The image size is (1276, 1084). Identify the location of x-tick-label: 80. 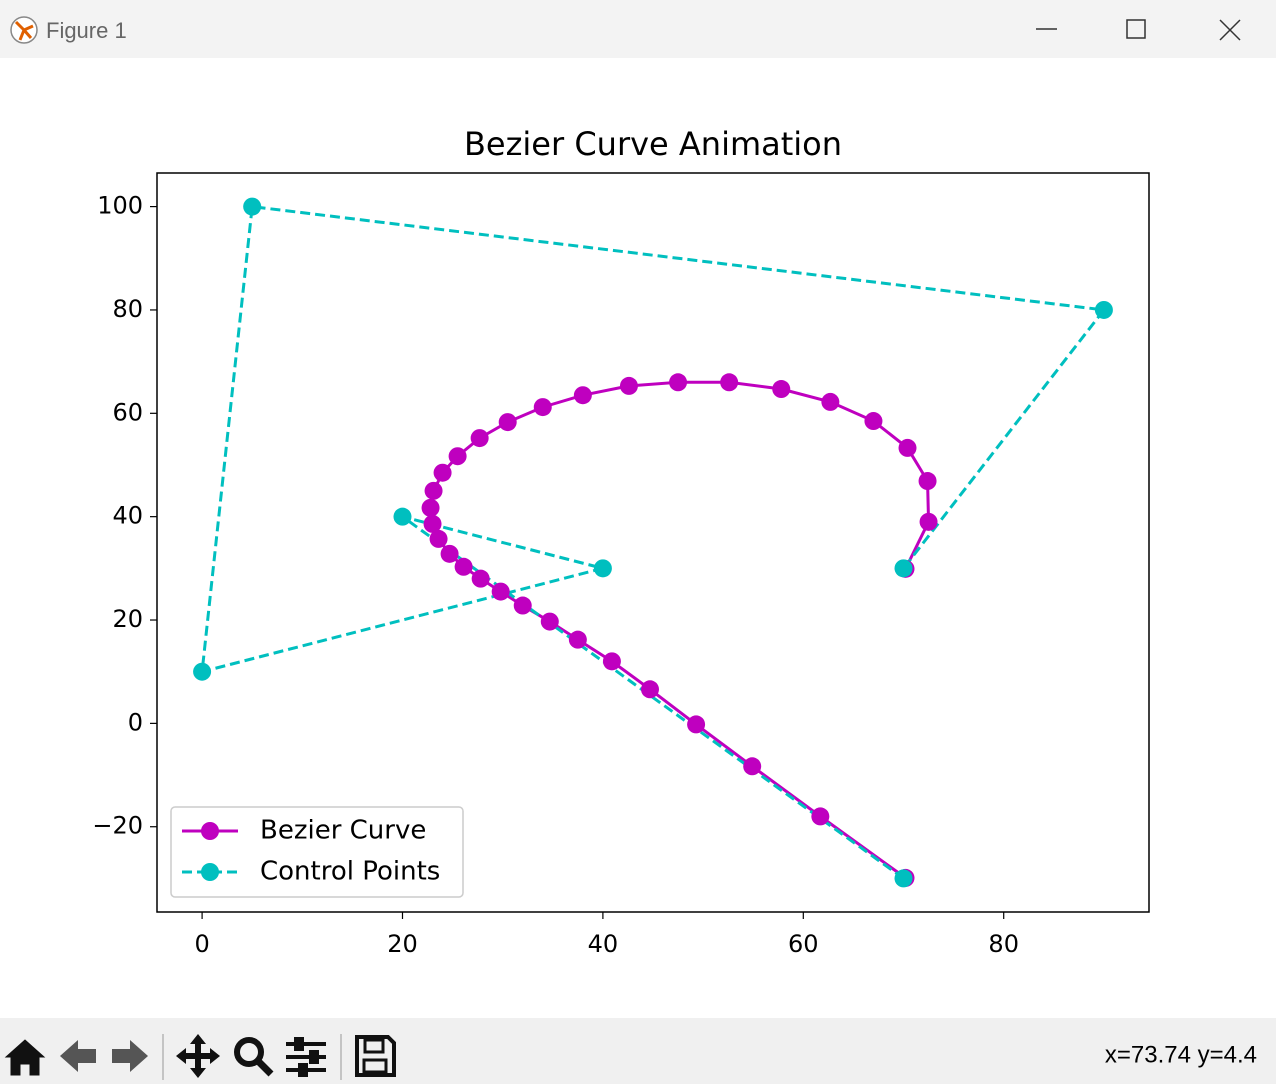
(1003, 944).